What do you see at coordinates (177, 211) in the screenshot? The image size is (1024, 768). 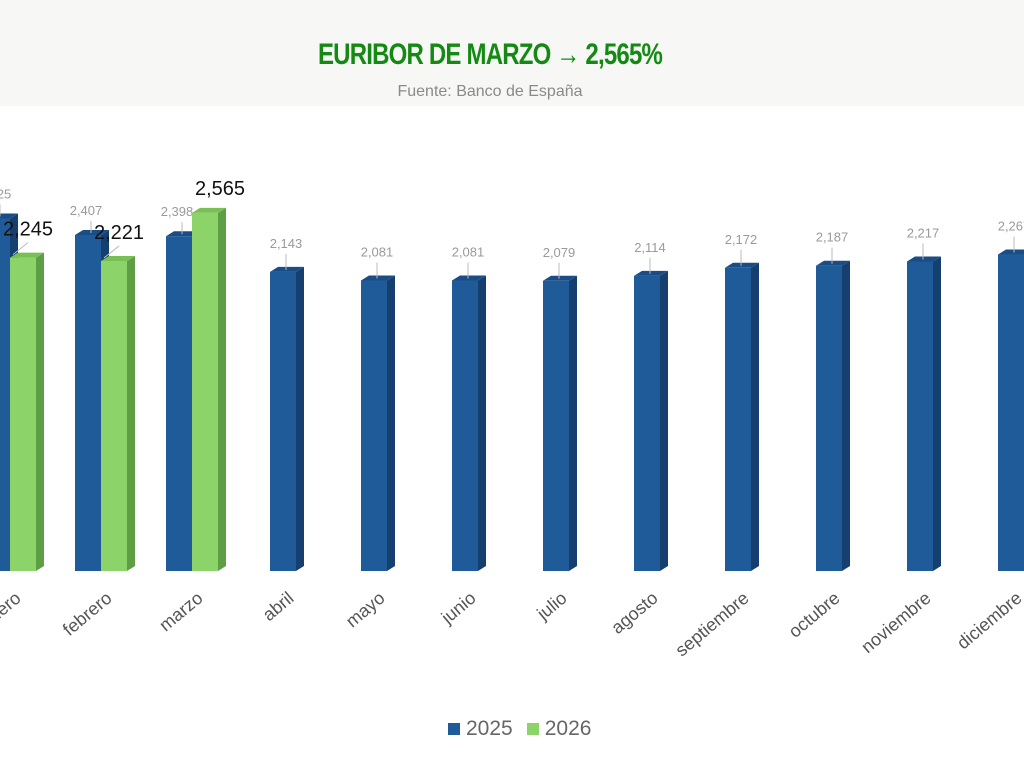 I see `data-label-2025: 2,398` at bounding box center [177, 211].